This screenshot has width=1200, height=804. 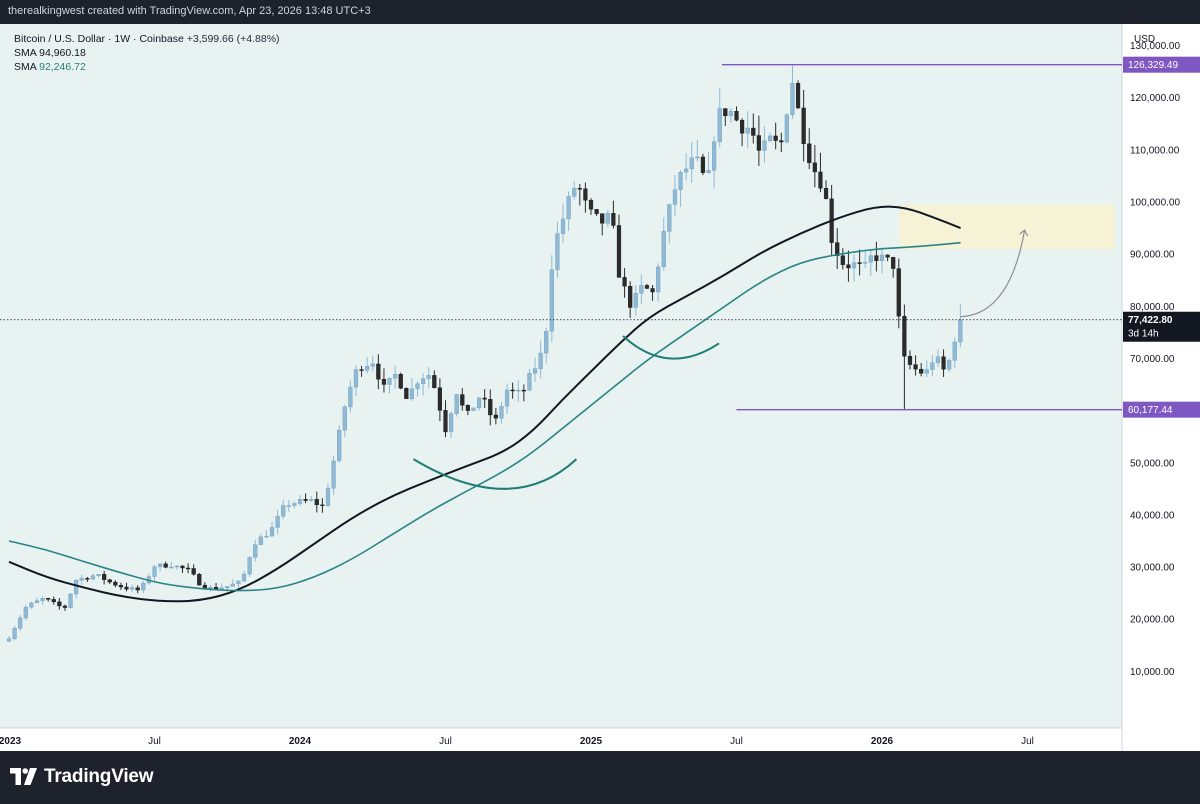 What do you see at coordinates (1152, 568) in the screenshot?
I see `price-tick-label: 30,000.00` at bounding box center [1152, 568].